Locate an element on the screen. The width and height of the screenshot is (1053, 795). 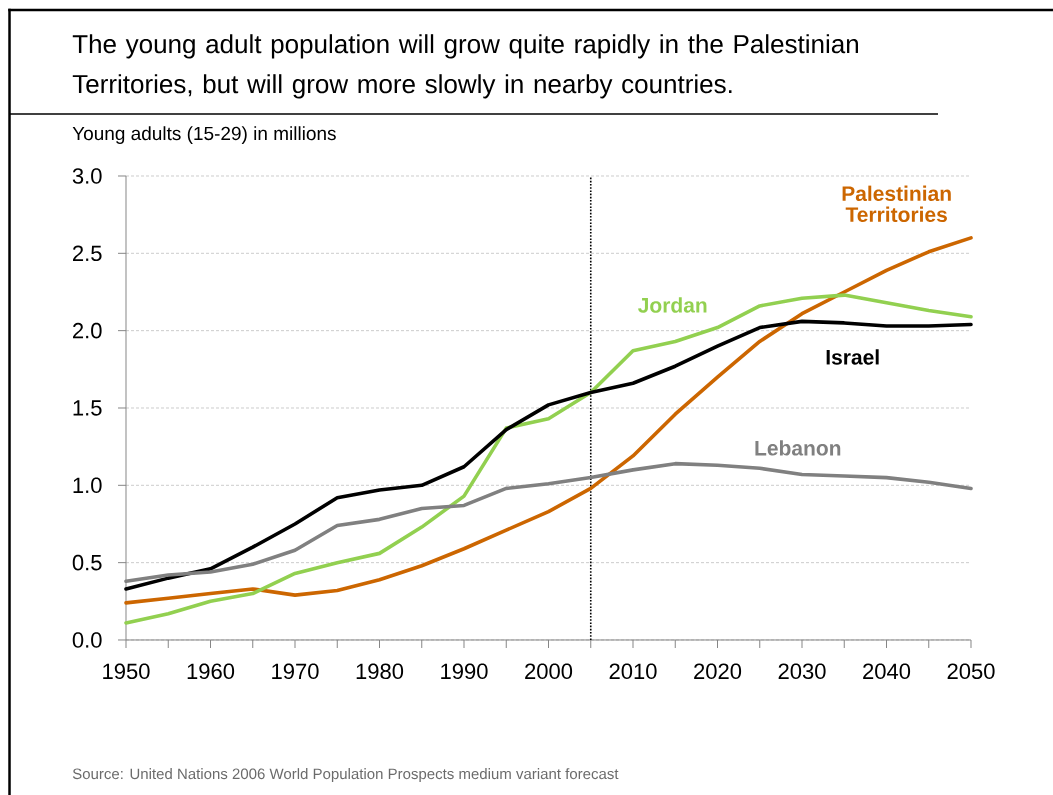
series-label: Israel is located at coordinates (852, 357).